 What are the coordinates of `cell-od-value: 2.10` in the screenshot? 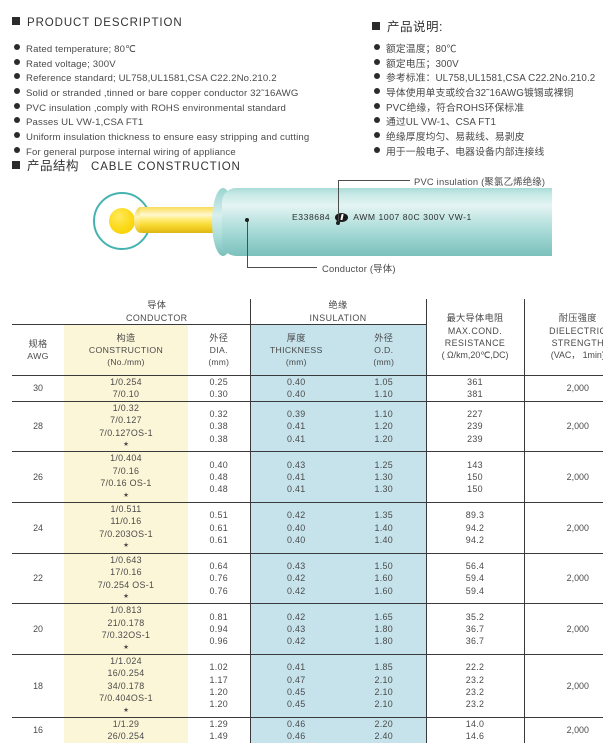 It's located at (384, 691).